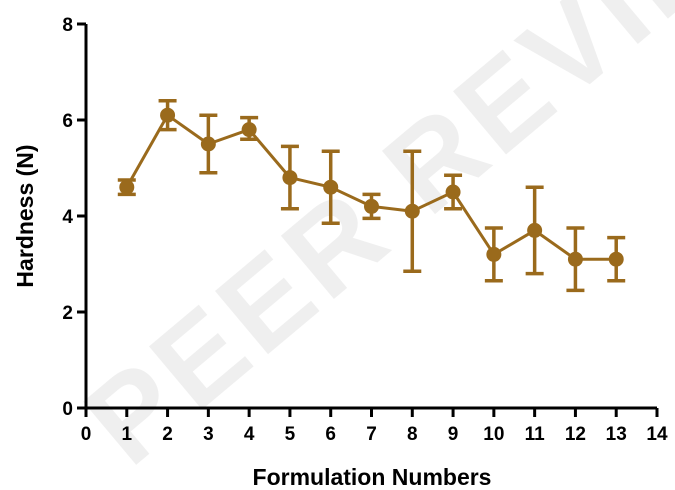 The height and width of the screenshot is (490, 675). I want to click on x-tick-label: 14, so click(657, 434).